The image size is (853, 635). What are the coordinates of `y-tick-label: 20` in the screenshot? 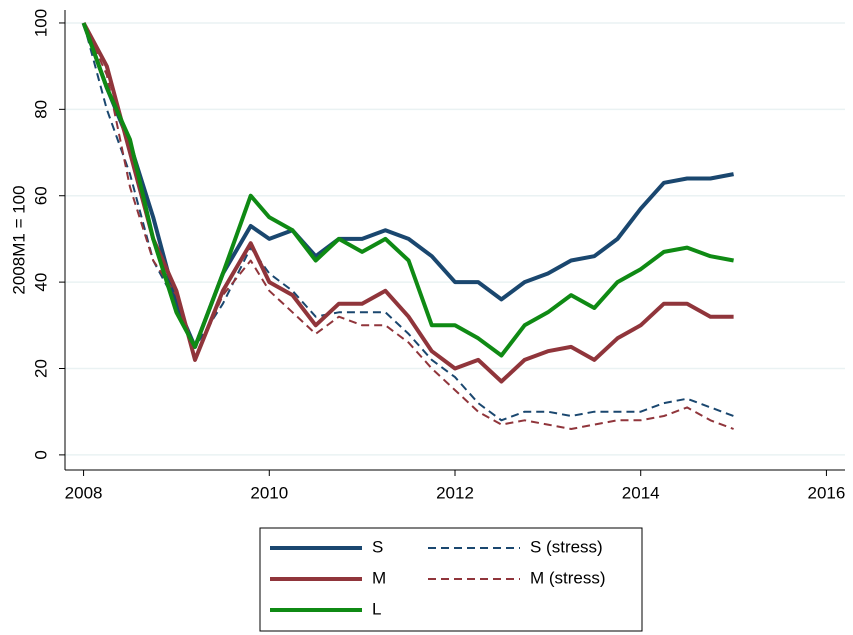 It's located at (40, 368).